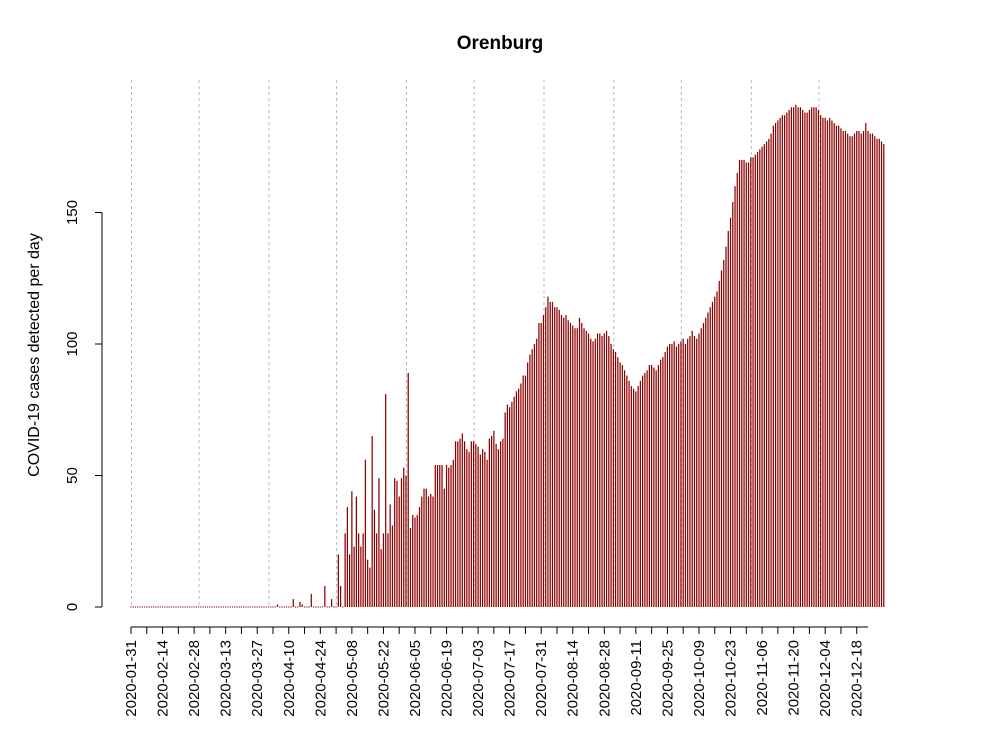  What do you see at coordinates (34, 355) in the screenshot?
I see `y-axis-label: COVID-19 cases detected per day` at bounding box center [34, 355].